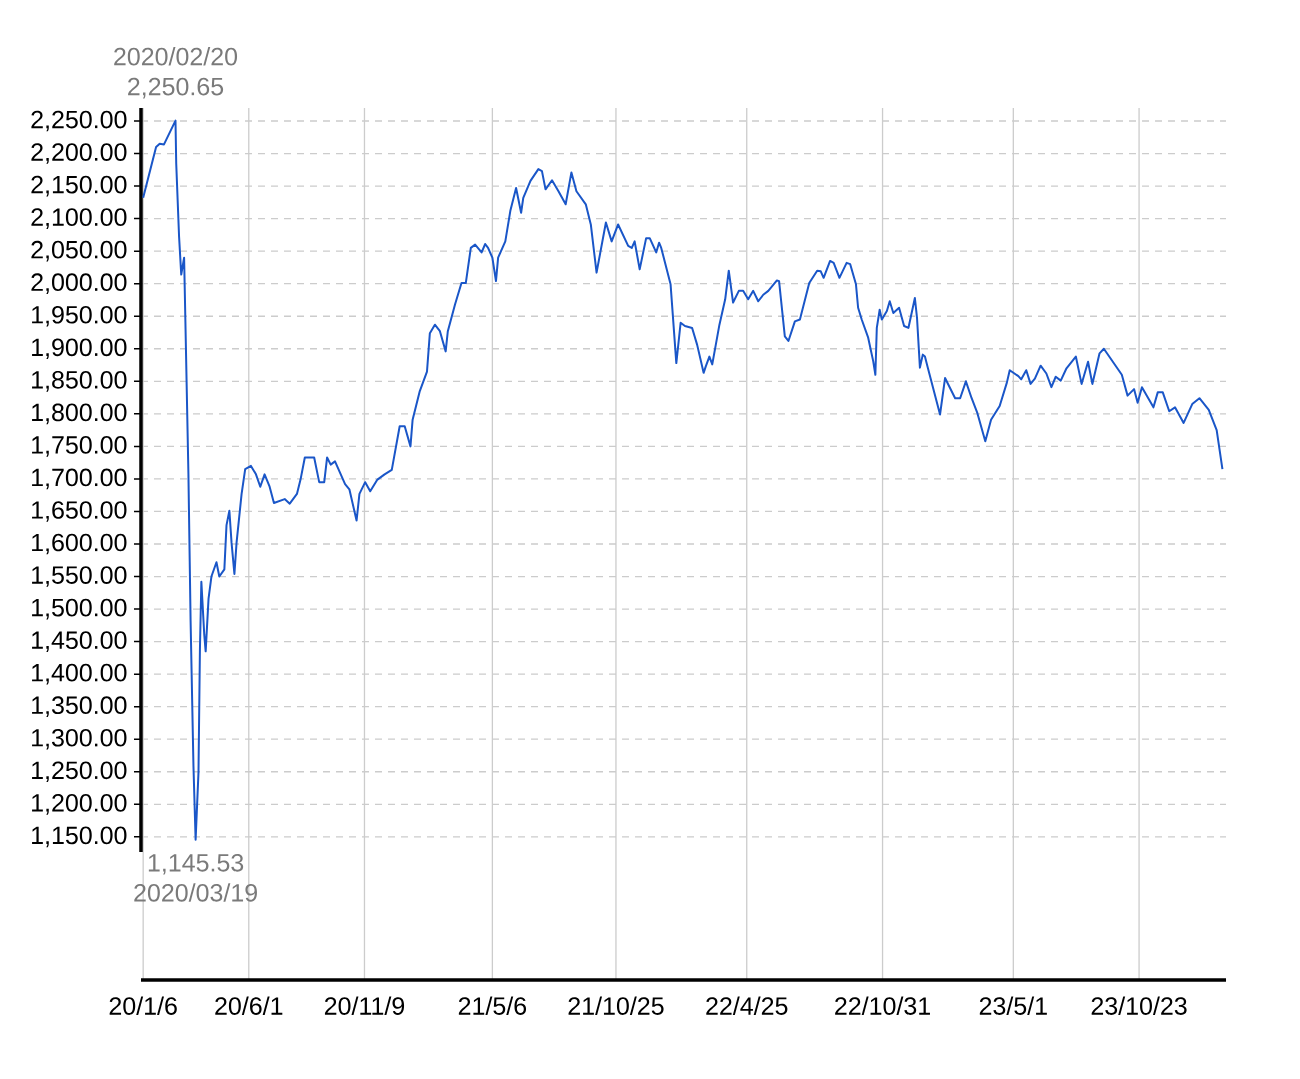 The width and height of the screenshot is (1300, 1079). I want to click on x-tick-label: 21/5/6, so click(492, 1005).